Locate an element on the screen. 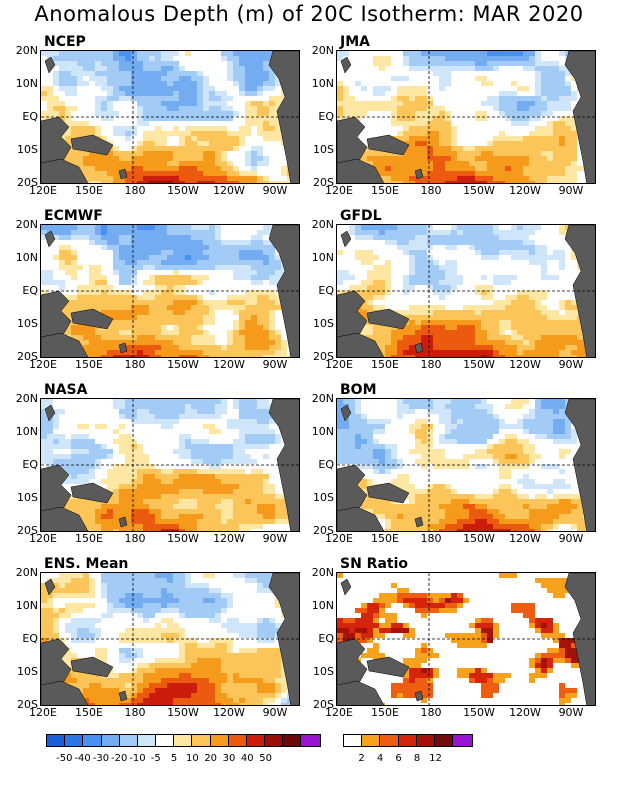  lon-tick-label: 120W is located at coordinates (229, 190).